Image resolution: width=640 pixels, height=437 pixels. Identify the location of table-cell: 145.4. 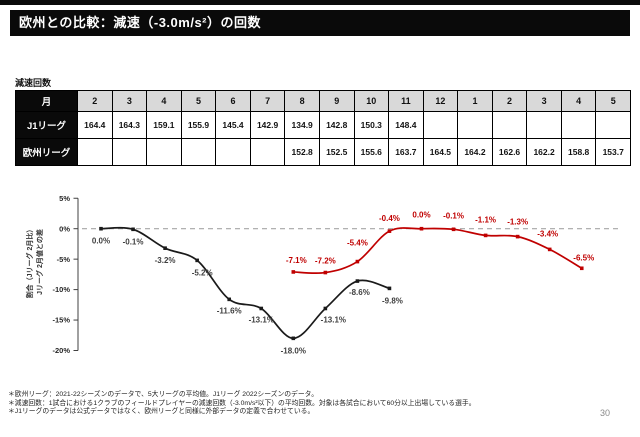
(233, 125).